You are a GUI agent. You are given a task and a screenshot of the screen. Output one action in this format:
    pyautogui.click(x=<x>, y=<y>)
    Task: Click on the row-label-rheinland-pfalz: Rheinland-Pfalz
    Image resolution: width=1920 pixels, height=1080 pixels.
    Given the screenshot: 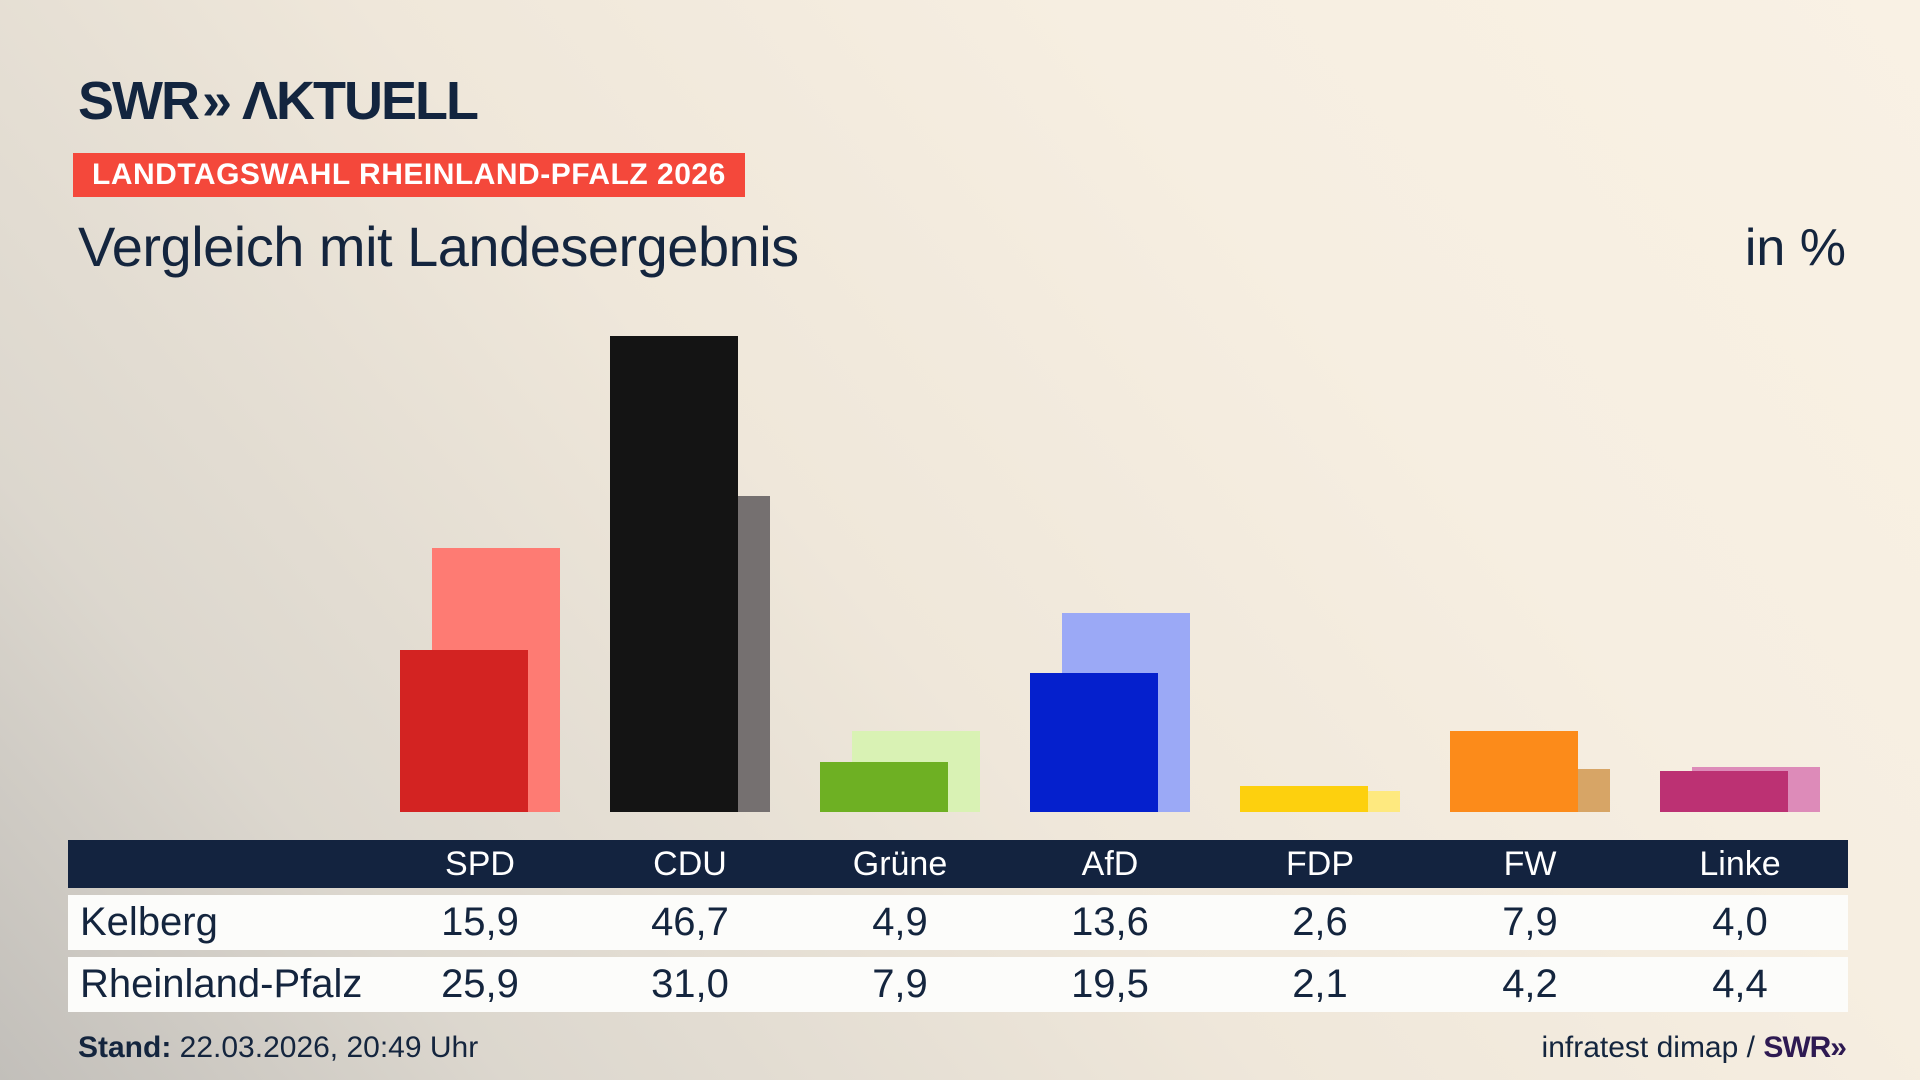 What is the action you would take?
    pyautogui.click(x=221, y=984)
    